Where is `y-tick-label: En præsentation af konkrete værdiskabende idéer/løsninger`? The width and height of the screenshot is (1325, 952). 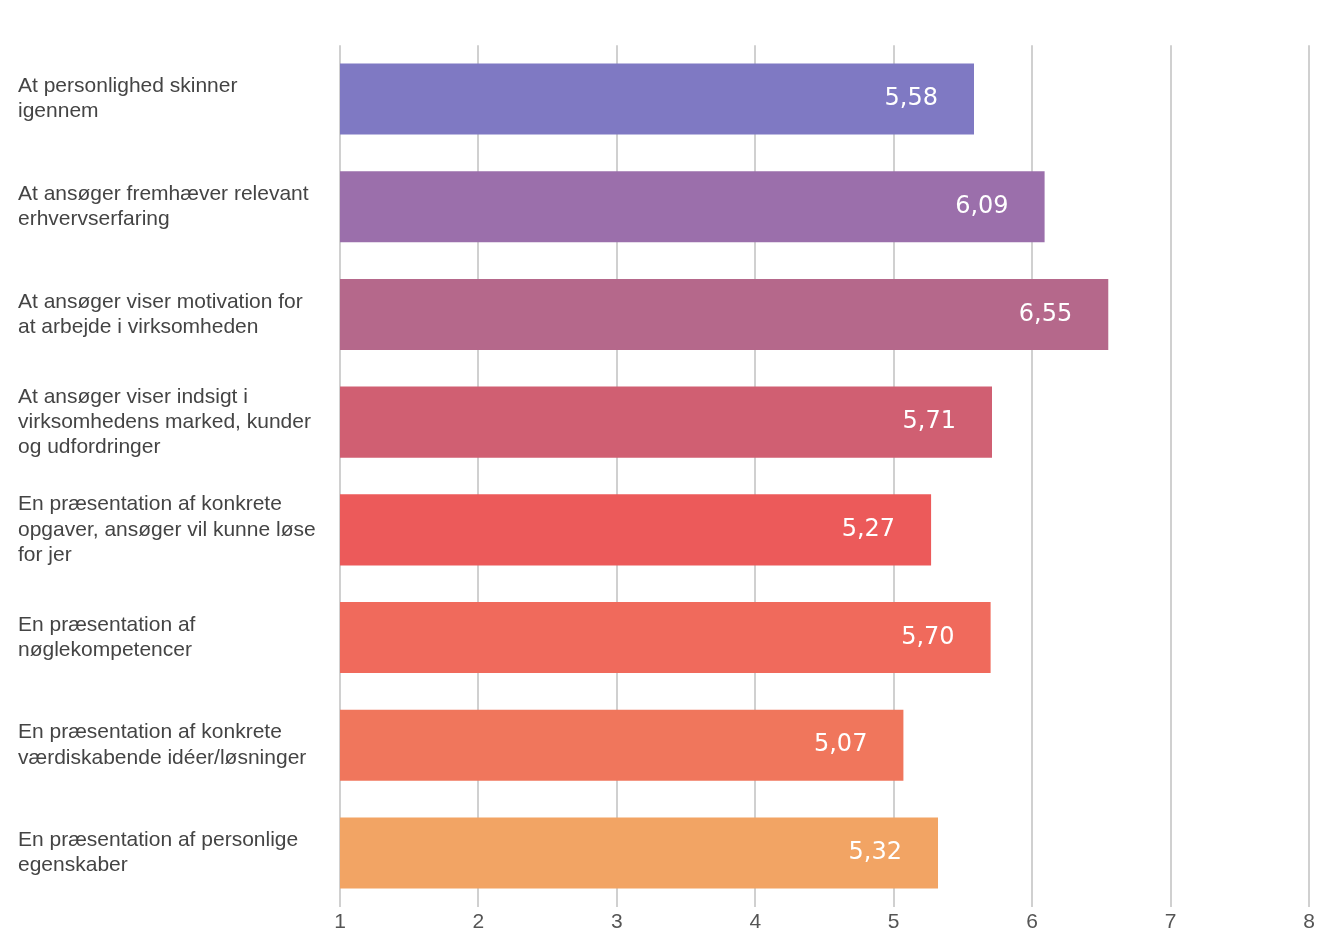
y-tick-label: En præsentation af konkrete værdiskabende idéer/løsninger is located at coordinates (162, 743).